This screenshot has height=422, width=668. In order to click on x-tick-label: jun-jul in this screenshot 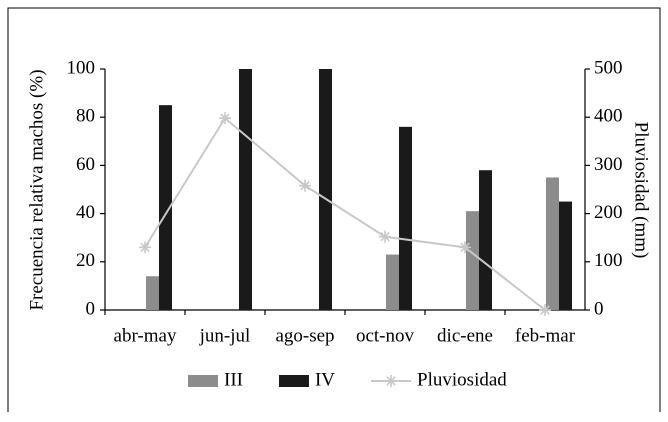, I will do `click(225, 335)`.